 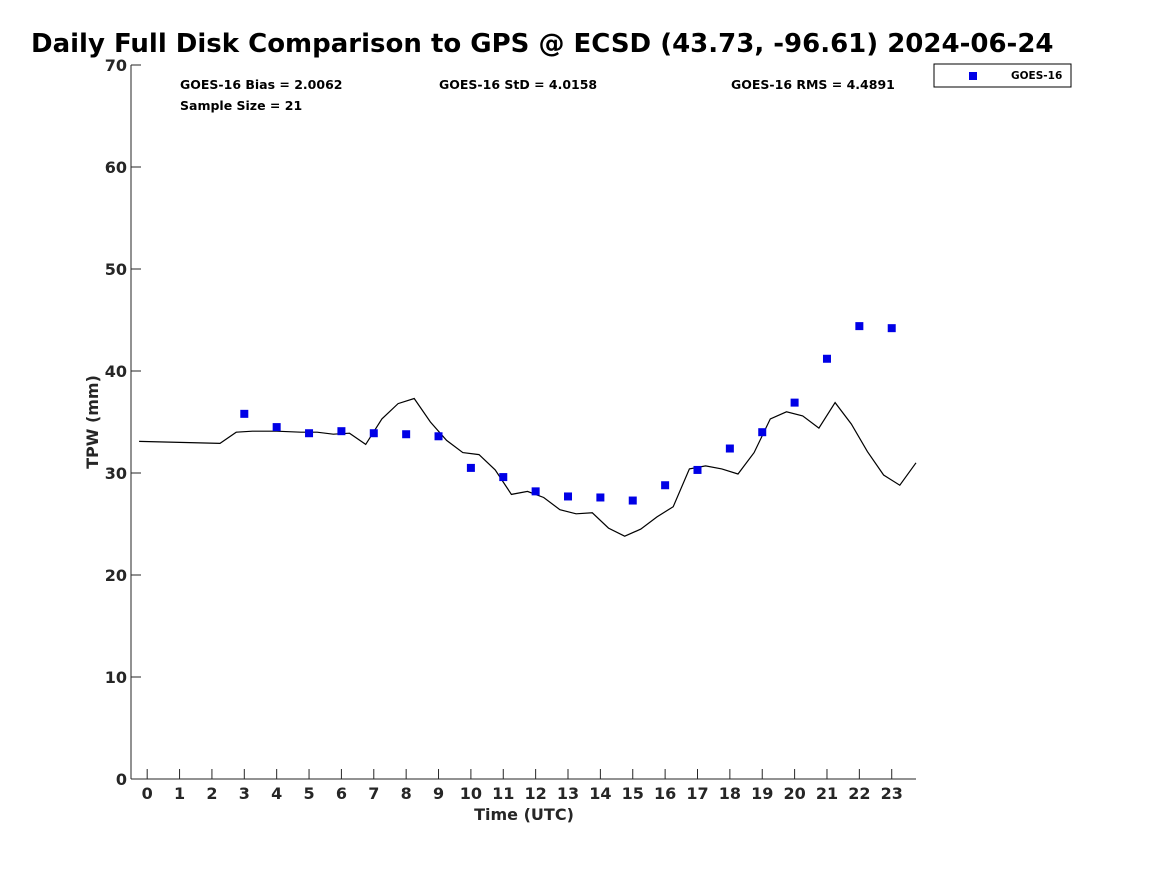 What do you see at coordinates (973, 76) in the screenshot?
I see `legend-square-marker` at bounding box center [973, 76].